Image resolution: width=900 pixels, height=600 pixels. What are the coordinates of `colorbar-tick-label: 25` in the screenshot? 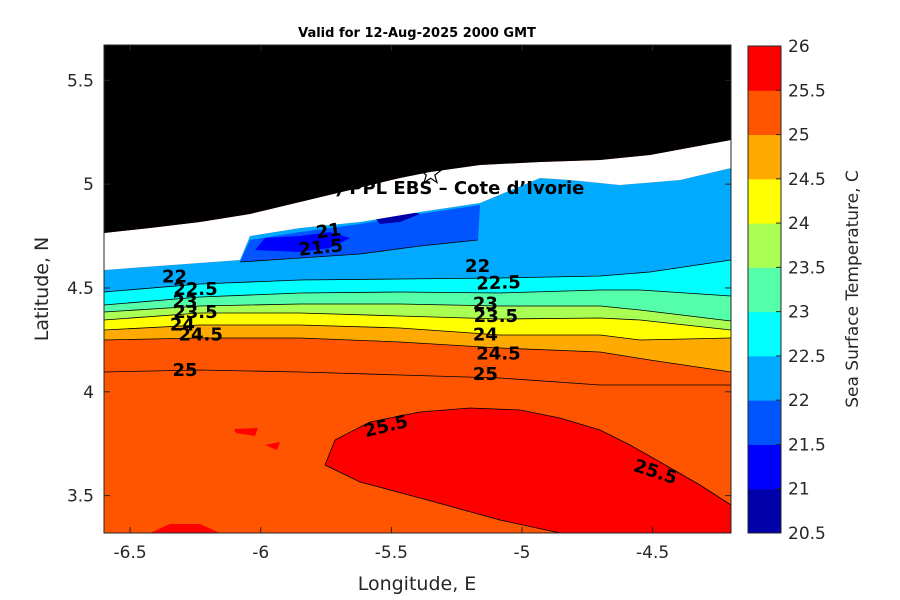 It's located at (799, 136).